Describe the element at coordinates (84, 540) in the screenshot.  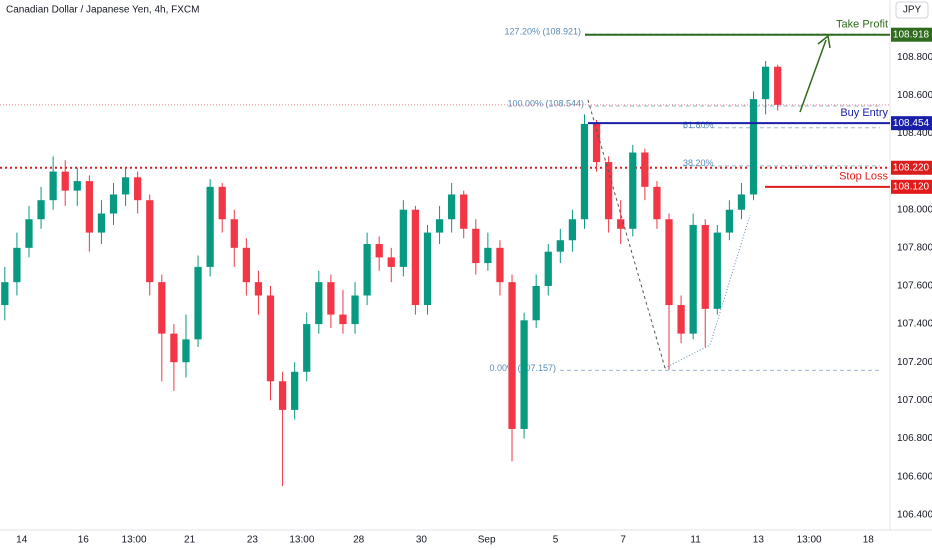
I see `x-tick-label: 16` at that location.